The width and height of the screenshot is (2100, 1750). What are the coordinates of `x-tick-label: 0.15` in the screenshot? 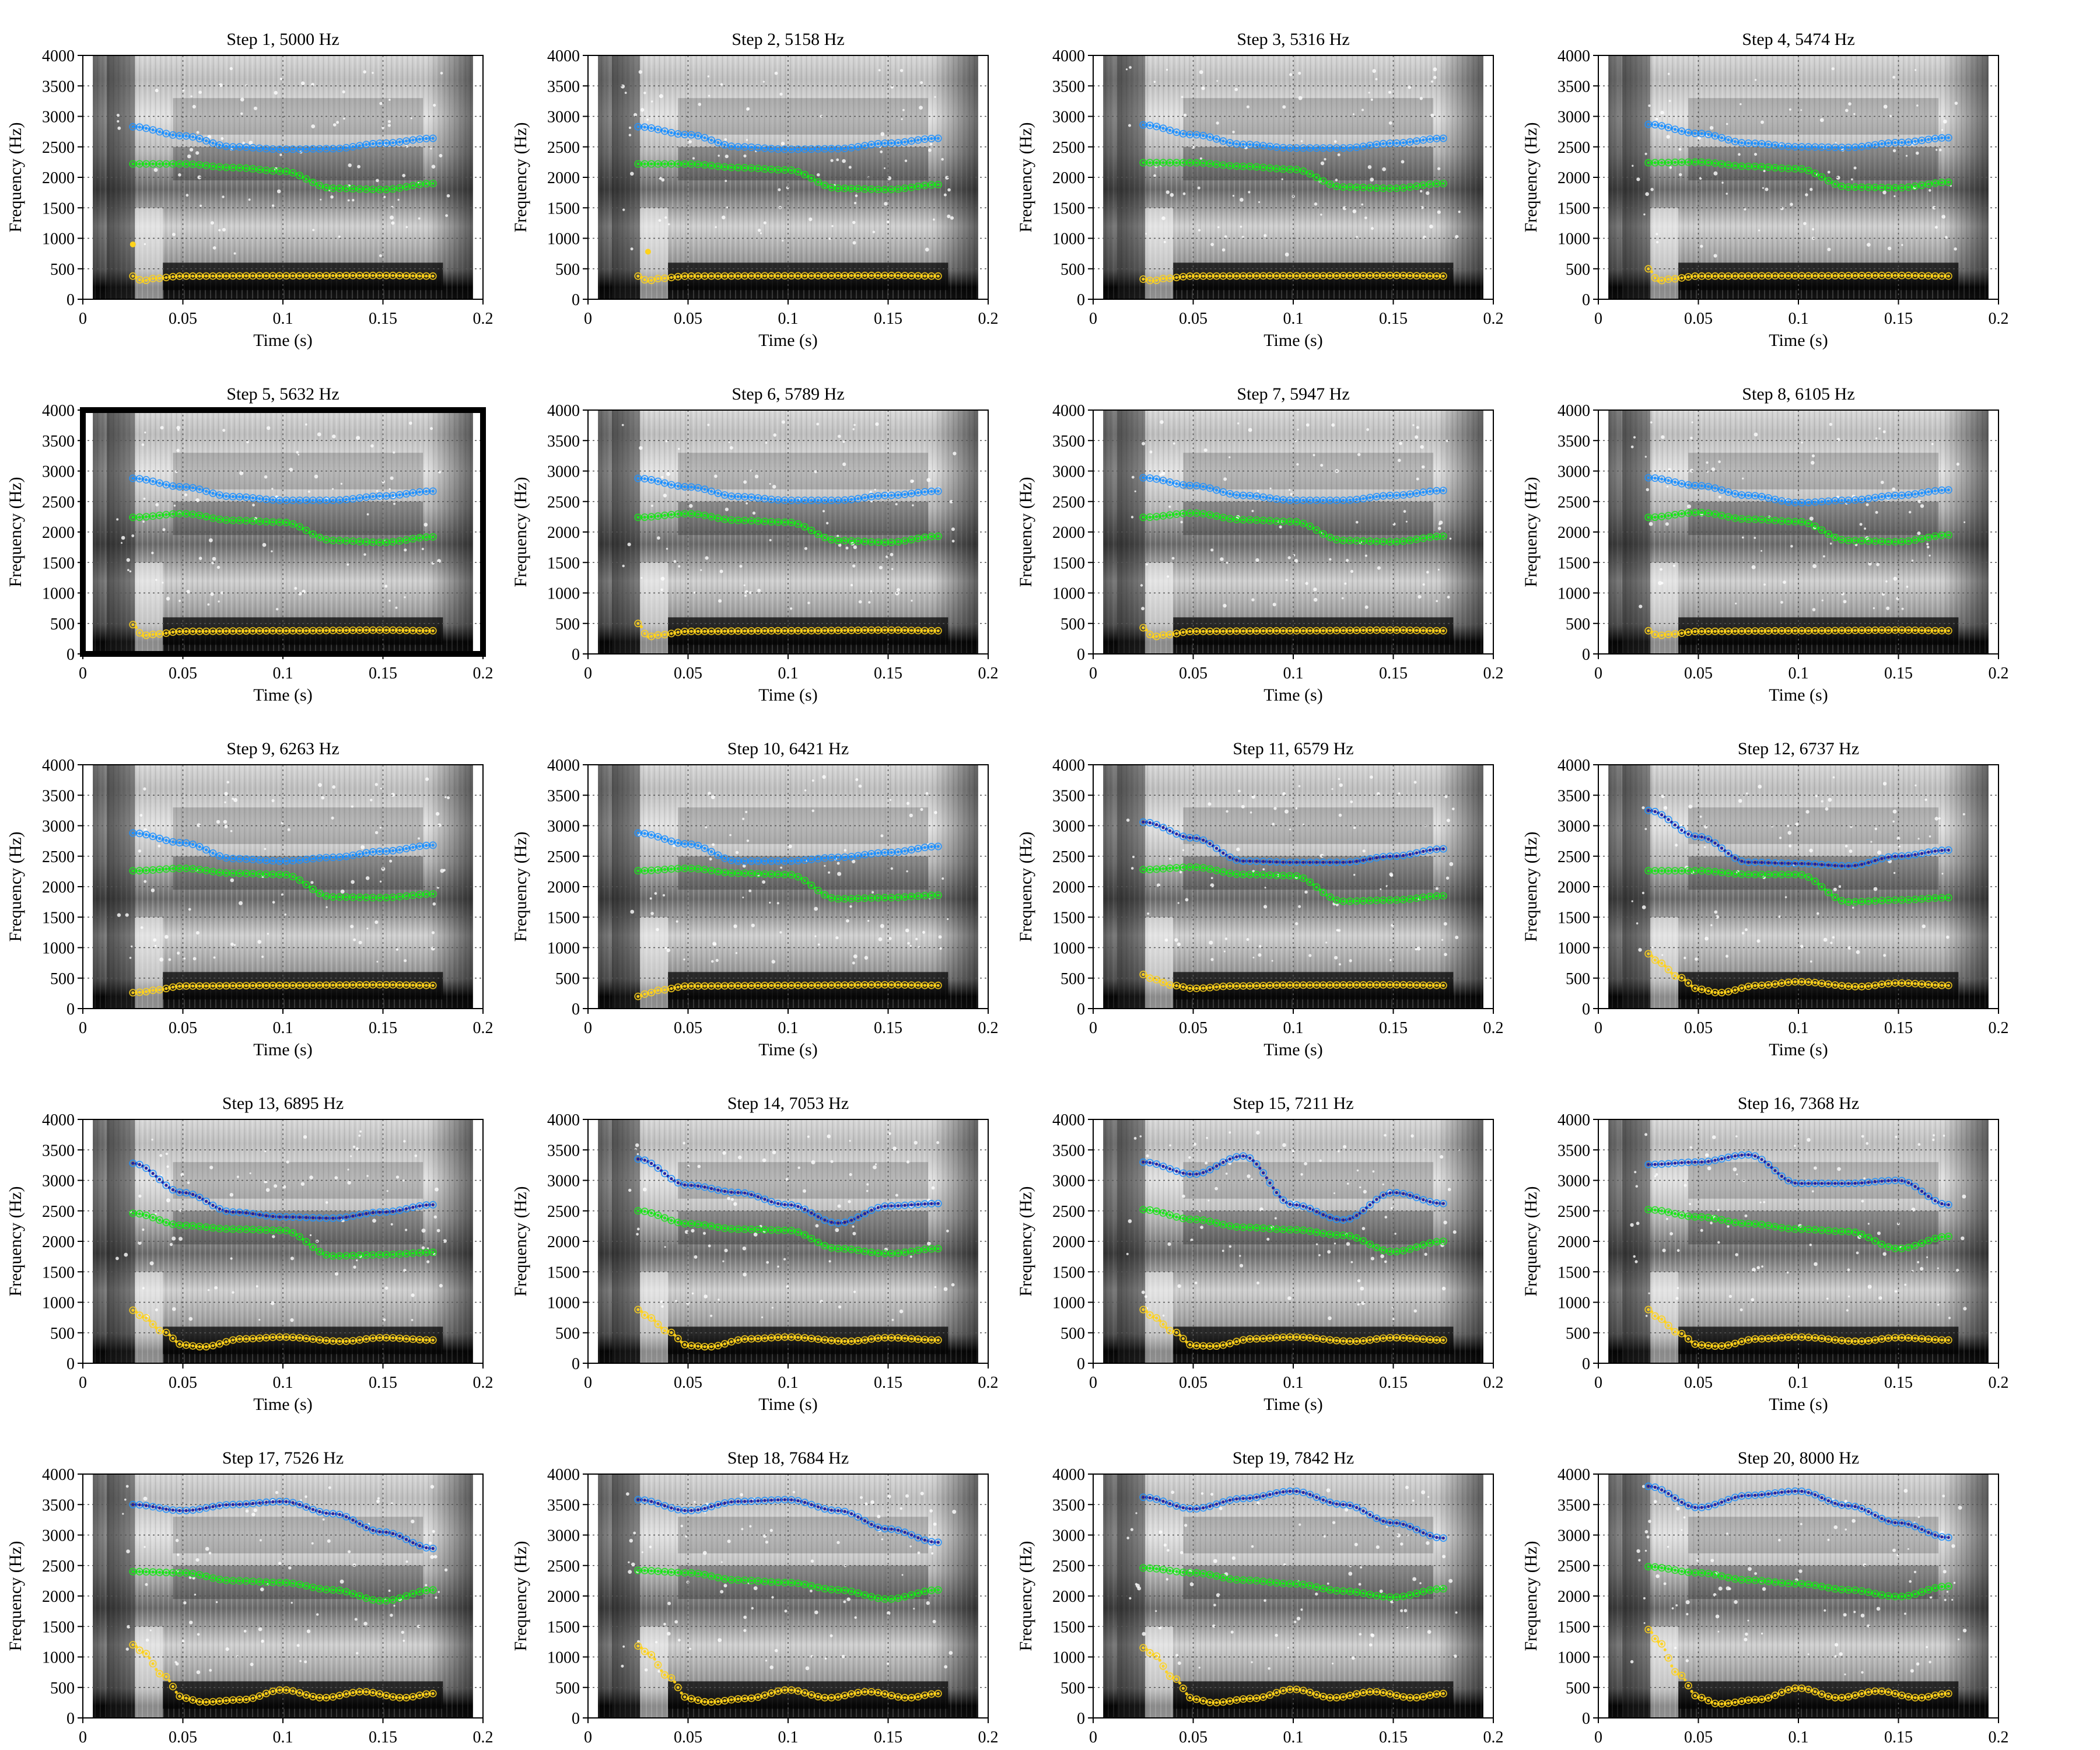 It's located at (1393, 673).